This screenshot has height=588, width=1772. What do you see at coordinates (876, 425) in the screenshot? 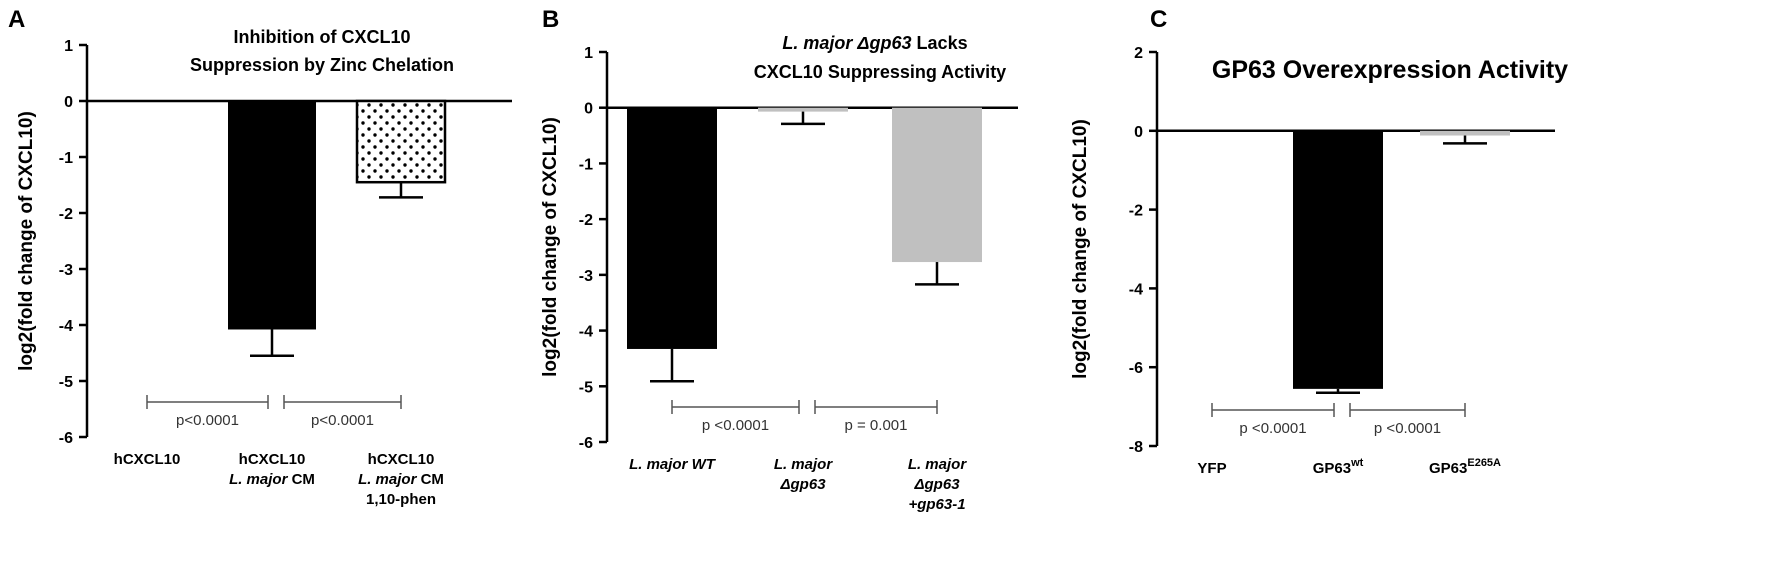
I see `panel-b-p-value-label: p = 0.001` at bounding box center [876, 425].